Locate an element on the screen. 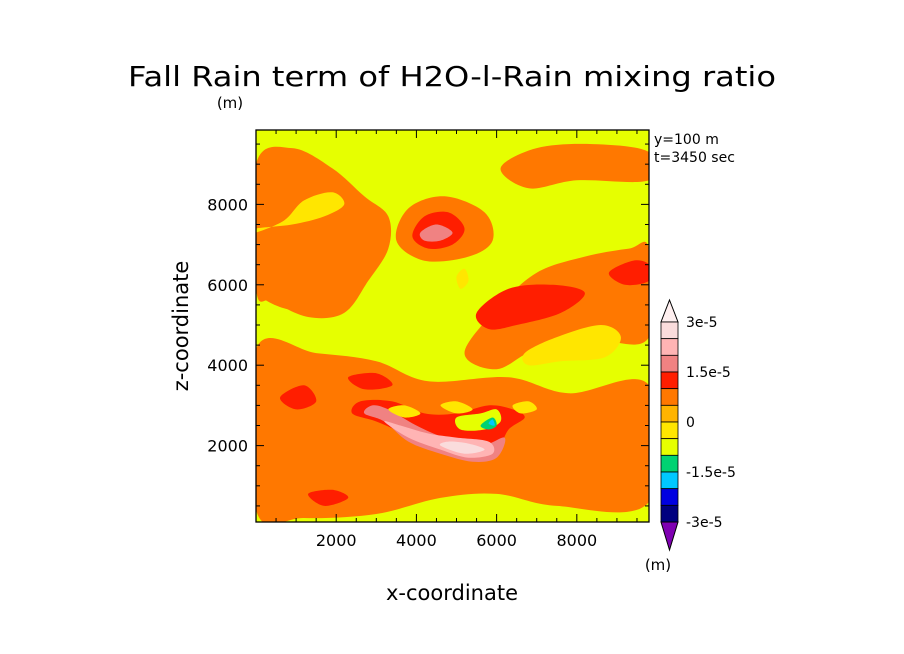 The width and height of the screenshot is (904, 654). contour-green-lower-right is located at coordinates (524, 407).